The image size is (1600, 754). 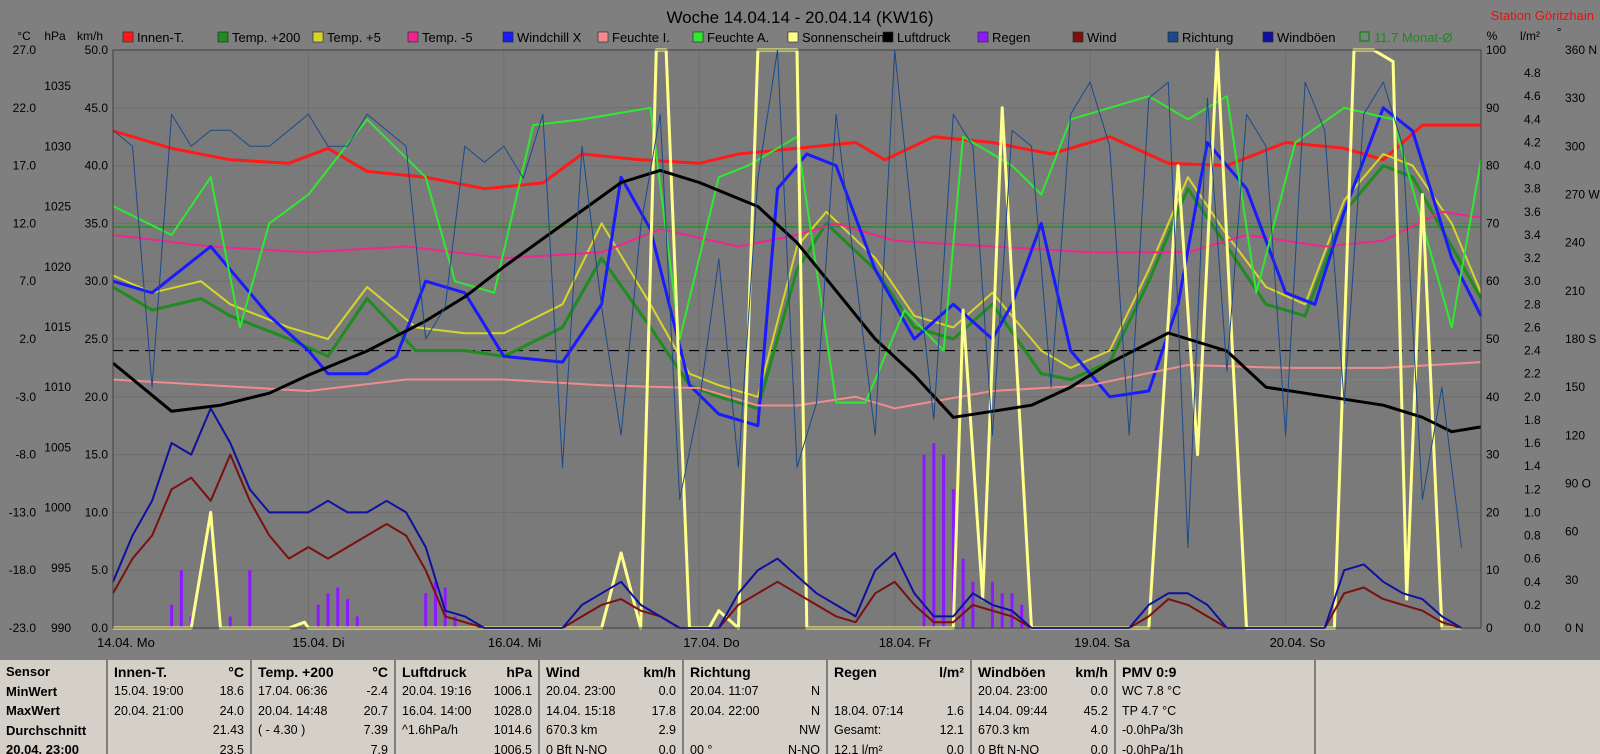 I want to click on legend-label: Innen-T., so click(x=160, y=37).